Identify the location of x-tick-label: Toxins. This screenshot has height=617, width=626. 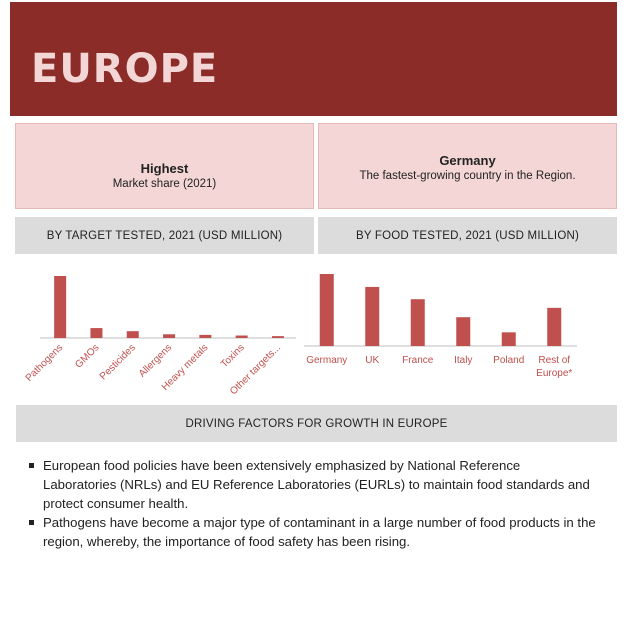
(233, 356).